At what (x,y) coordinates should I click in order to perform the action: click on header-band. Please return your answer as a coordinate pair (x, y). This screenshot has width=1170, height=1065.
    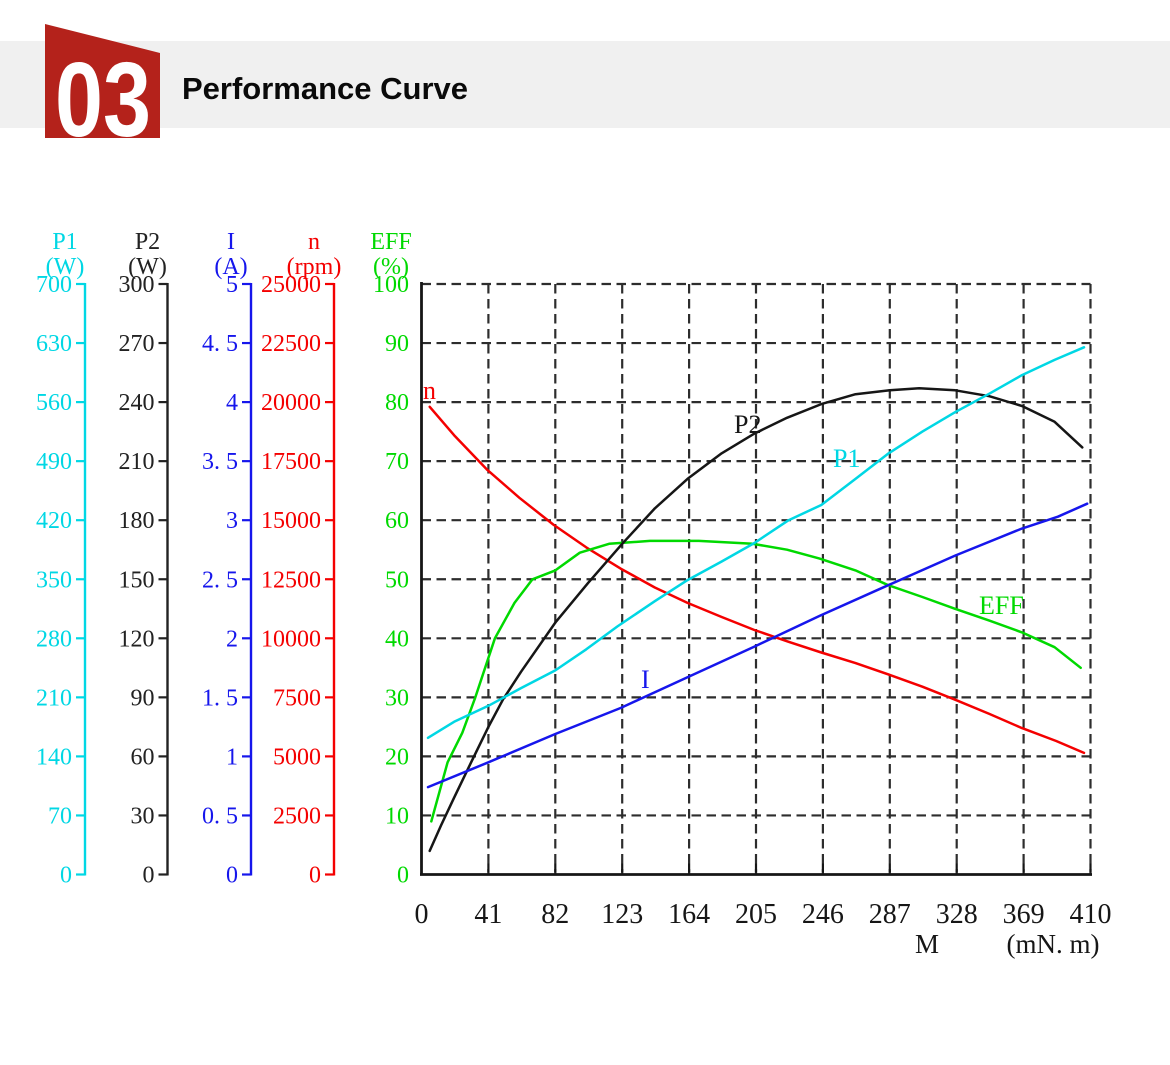
    Looking at the image, I should click on (585, 84).